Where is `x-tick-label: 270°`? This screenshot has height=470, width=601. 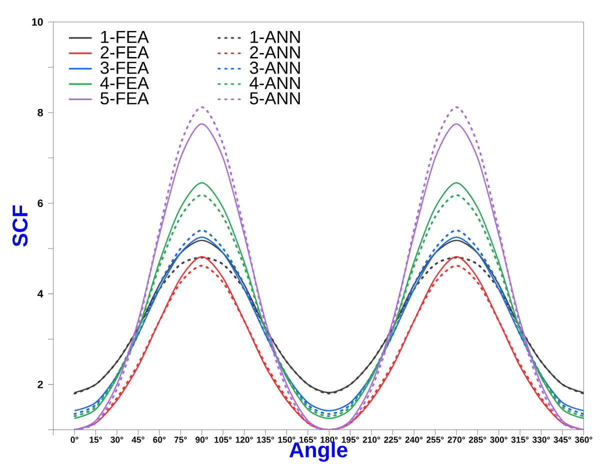 x-tick-label: 270° is located at coordinates (456, 439).